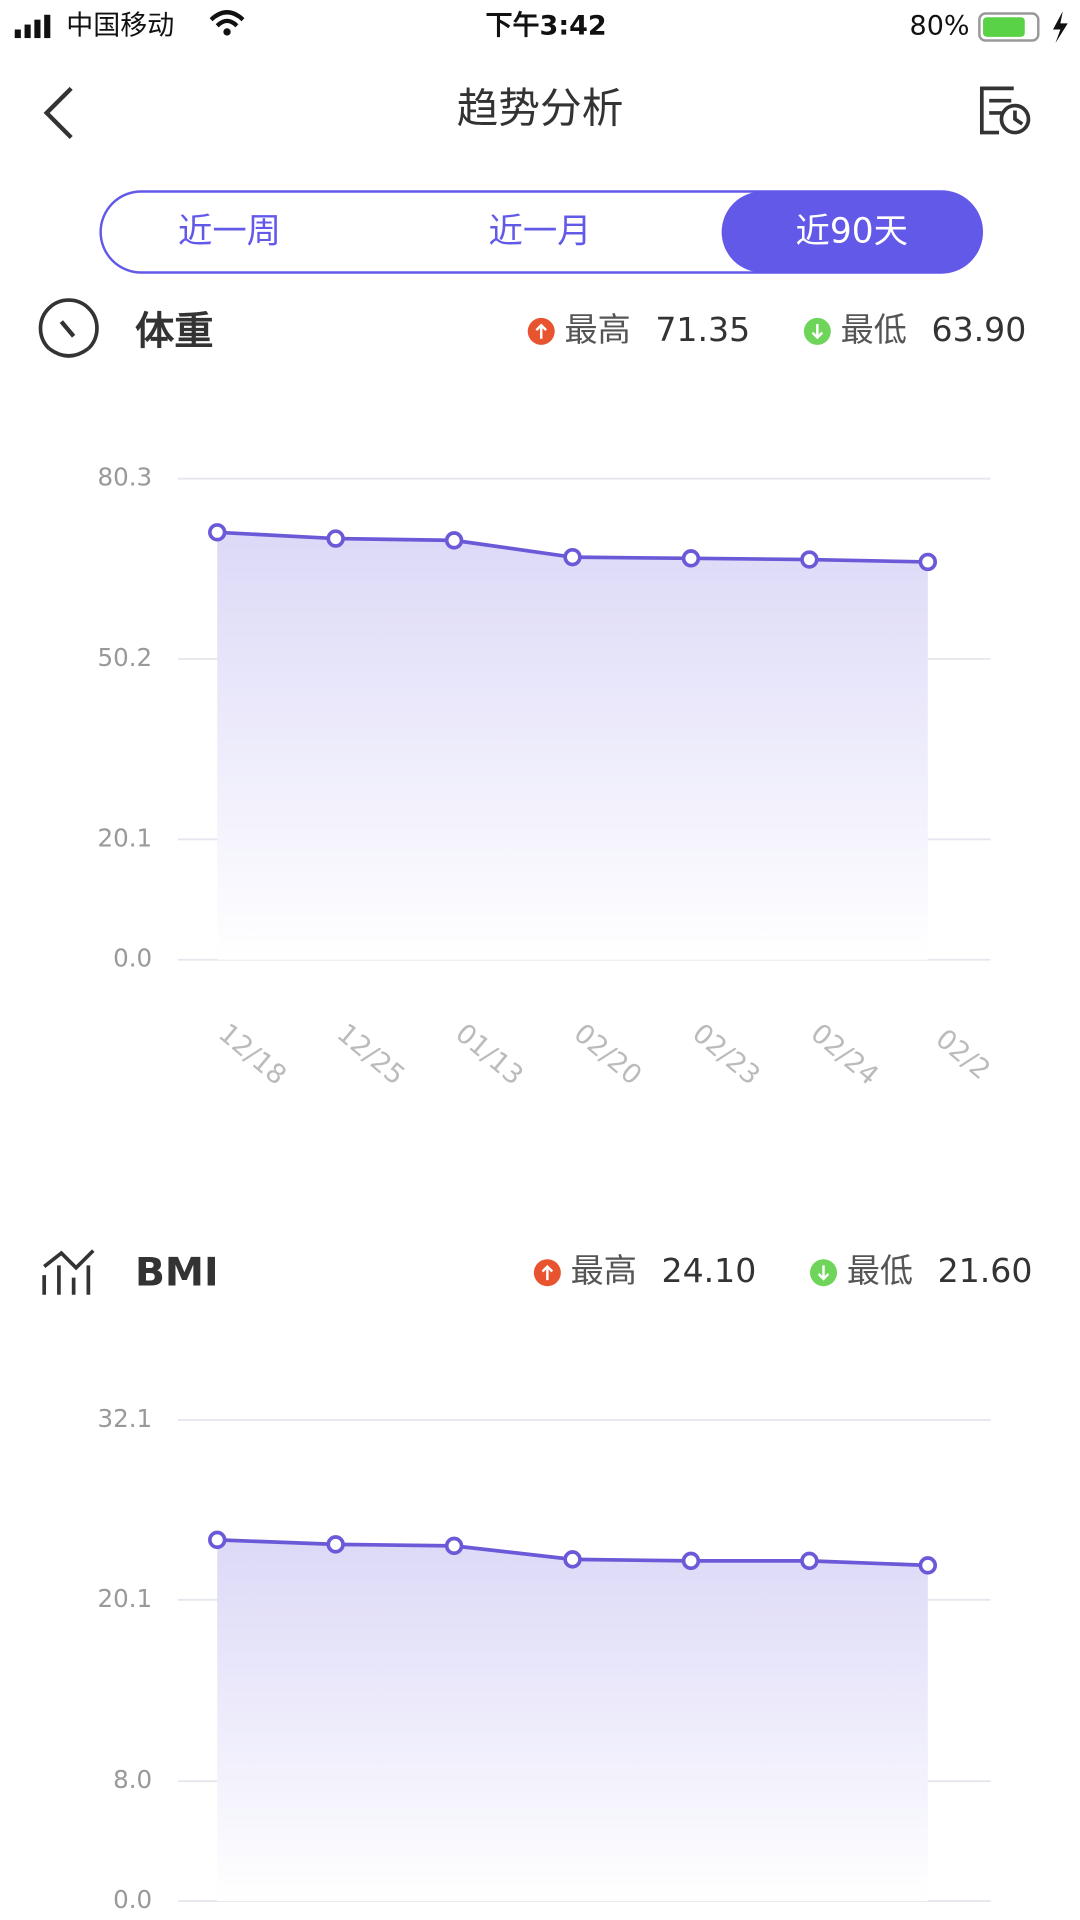 The width and height of the screenshot is (1080, 1920). I want to click on section-title: 体重, so click(174, 331).